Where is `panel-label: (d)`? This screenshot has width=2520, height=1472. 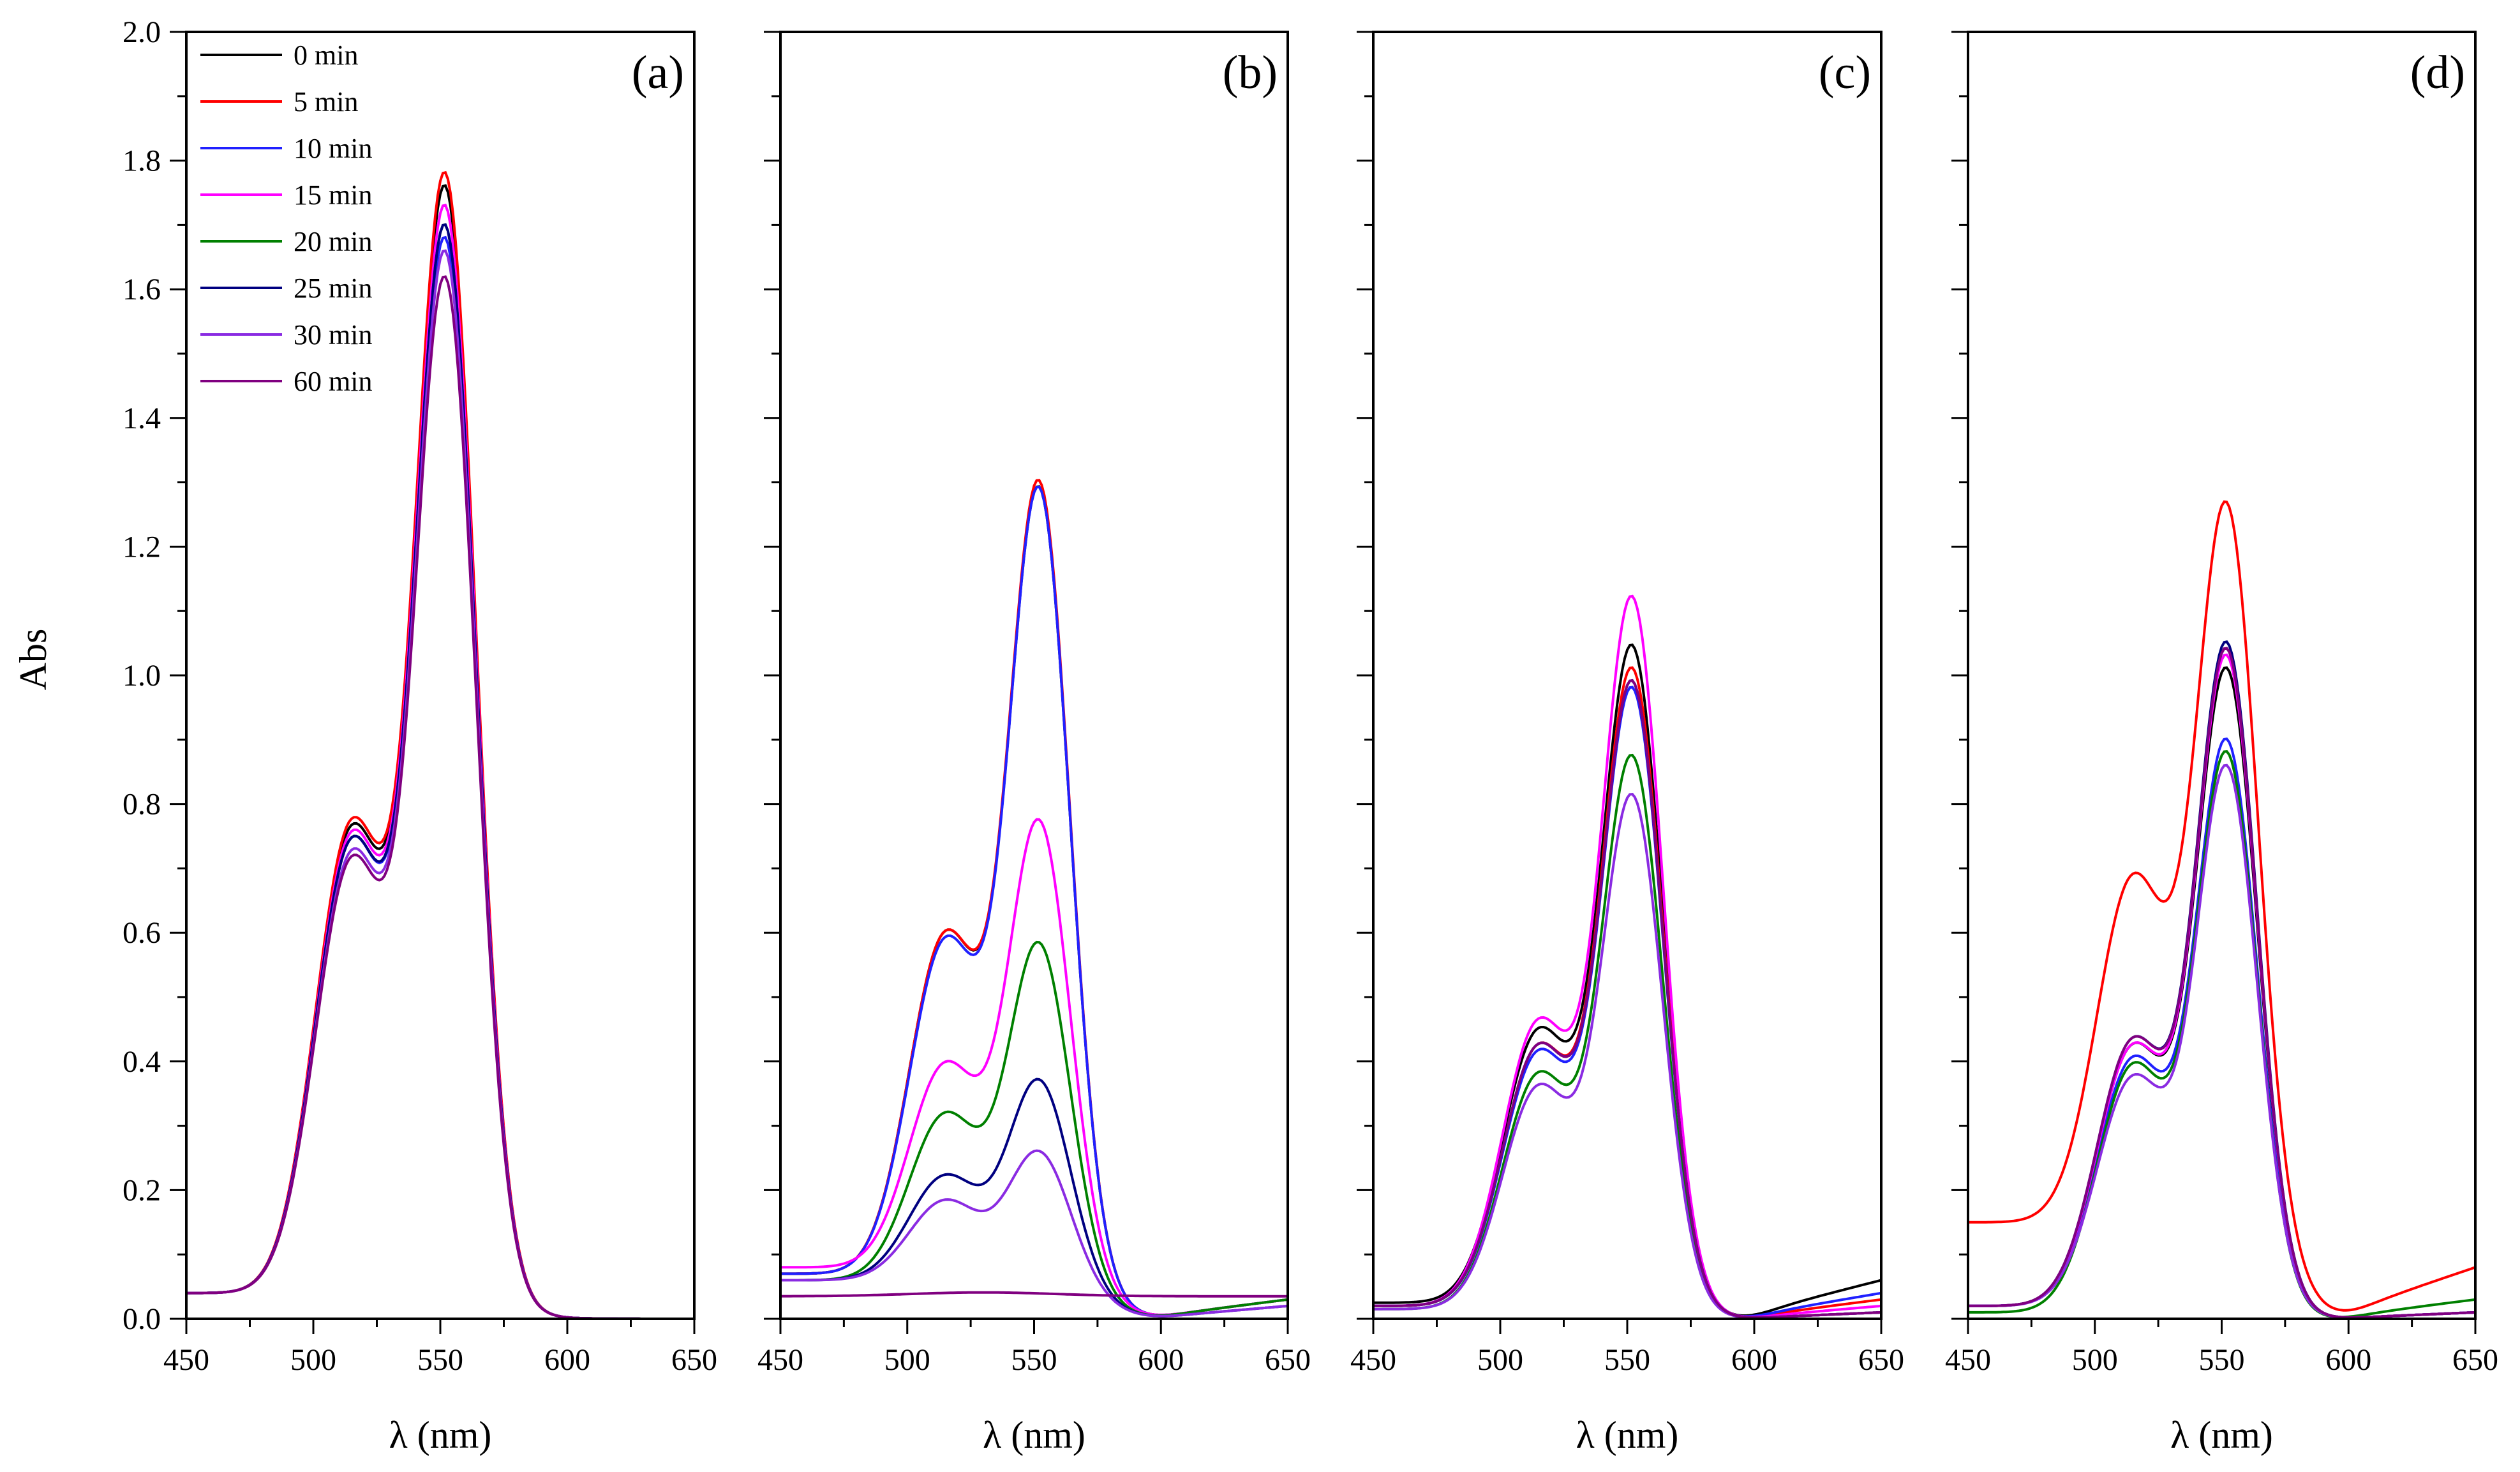
panel-label: (d) is located at coordinates (2437, 73).